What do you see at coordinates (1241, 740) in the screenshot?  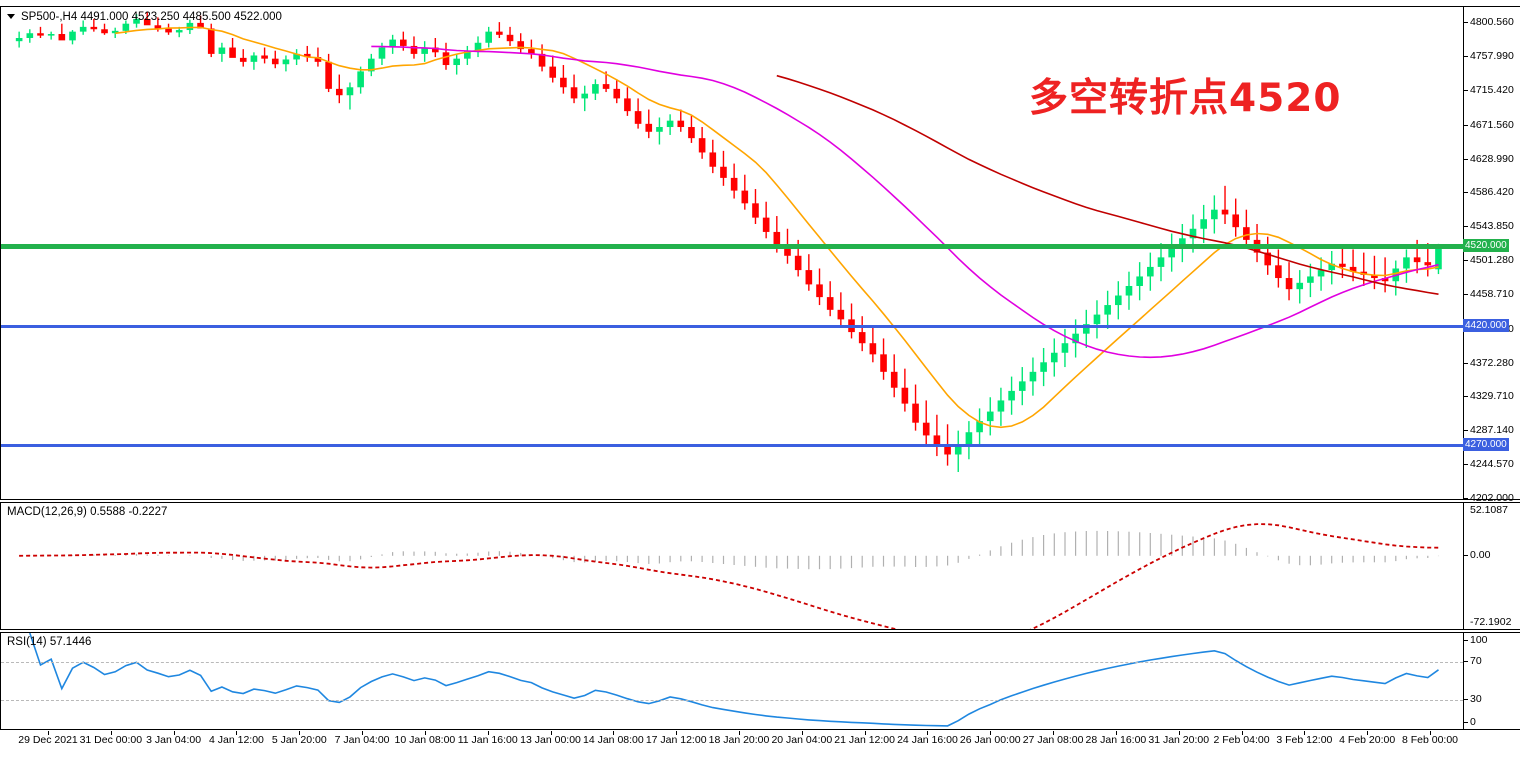 I see `time-tick-label: 2 Feb 04:00` at bounding box center [1241, 740].